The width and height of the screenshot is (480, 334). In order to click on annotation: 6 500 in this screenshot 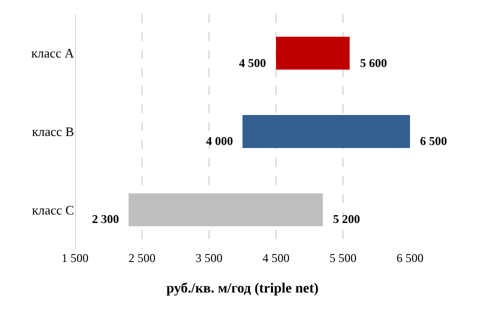, I will do `click(433, 141)`.